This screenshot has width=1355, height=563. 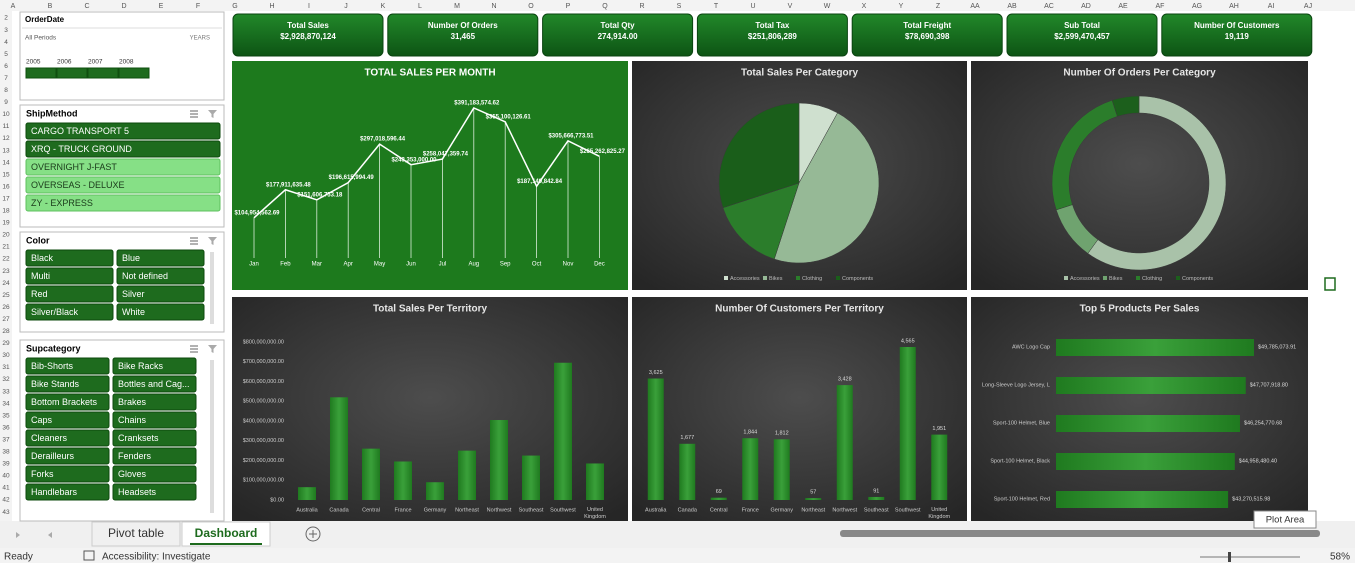 I want to click on x-tick-label: Dec, so click(x=599, y=265).